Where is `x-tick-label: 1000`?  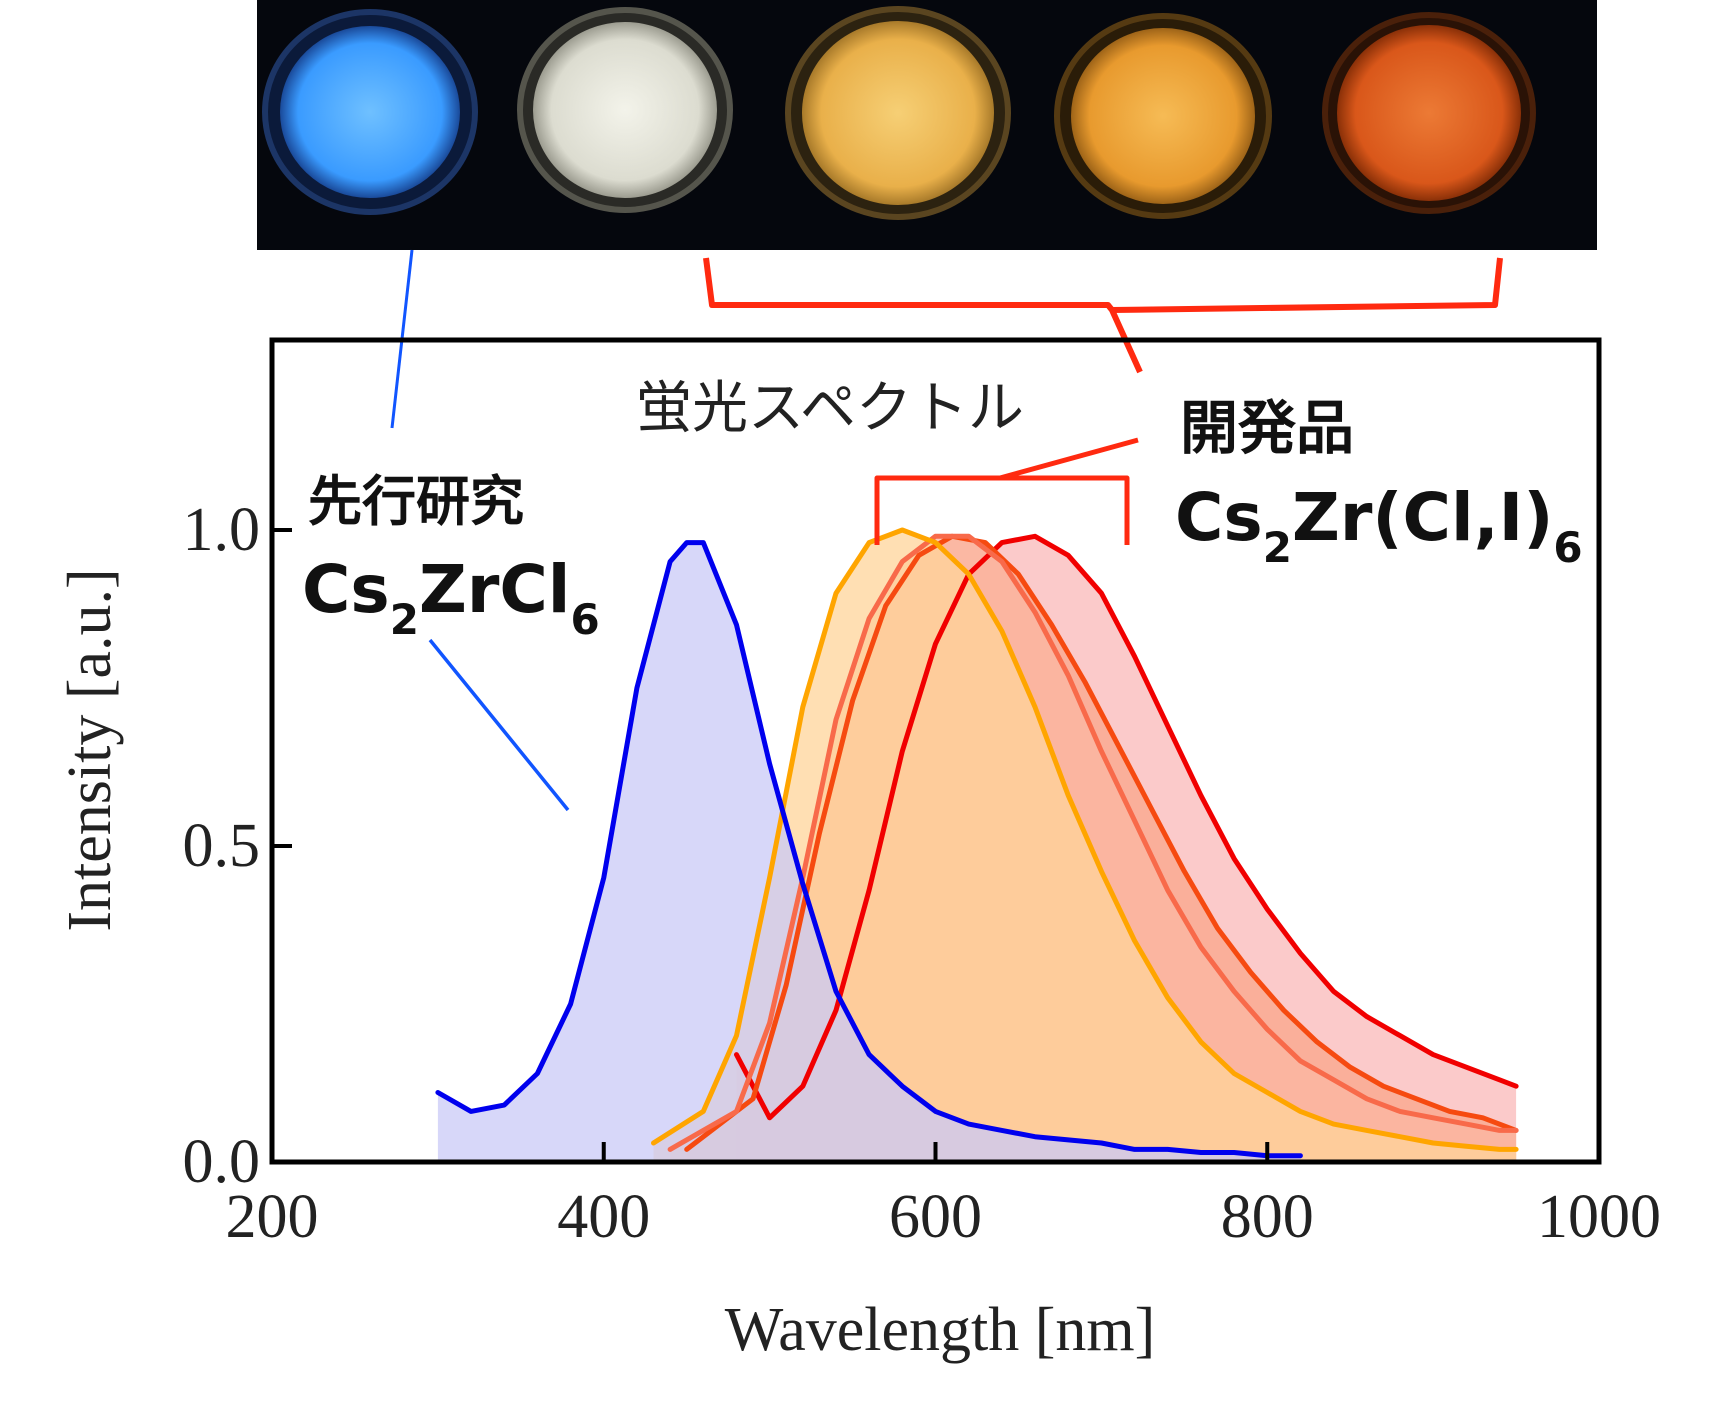 x-tick-label: 1000 is located at coordinates (1599, 1217).